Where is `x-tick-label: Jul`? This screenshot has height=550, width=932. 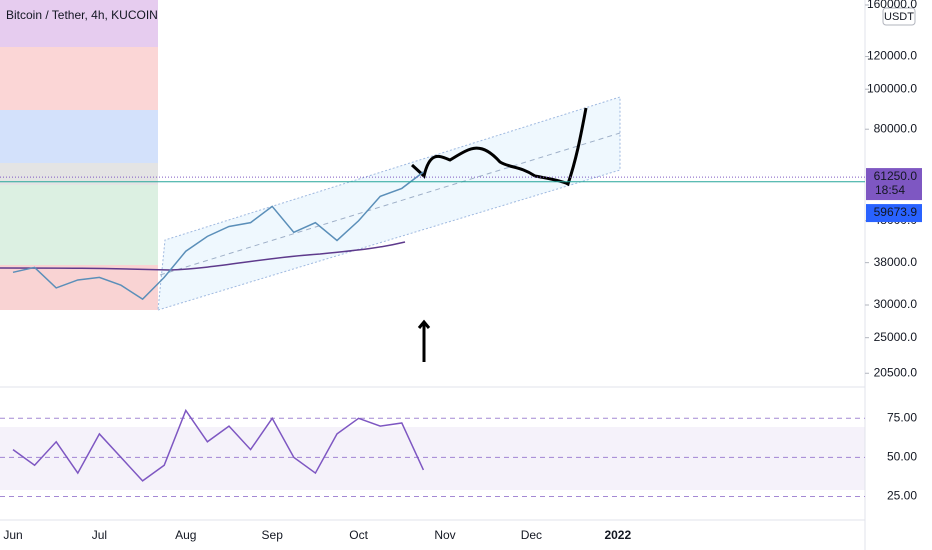 x-tick-label: Jul is located at coordinates (99, 535).